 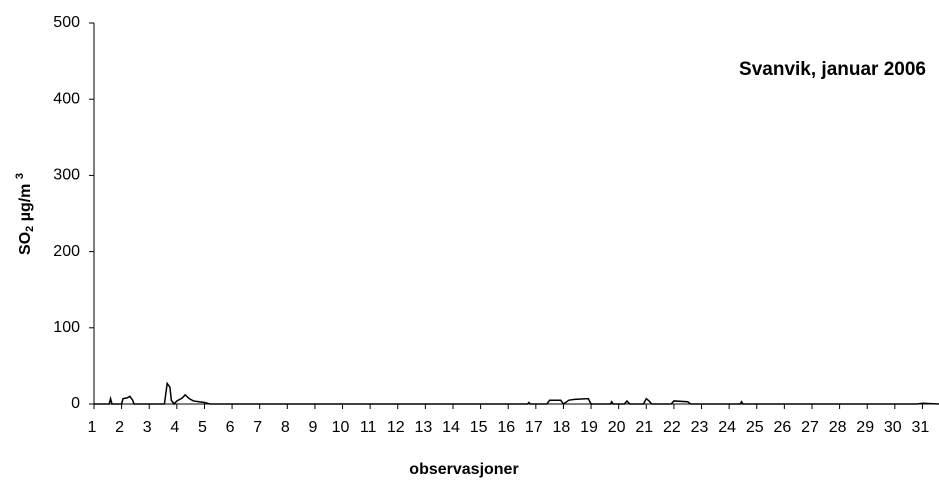 What do you see at coordinates (92, 427) in the screenshot?
I see `x-tick-label: 1` at bounding box center [92, 427].